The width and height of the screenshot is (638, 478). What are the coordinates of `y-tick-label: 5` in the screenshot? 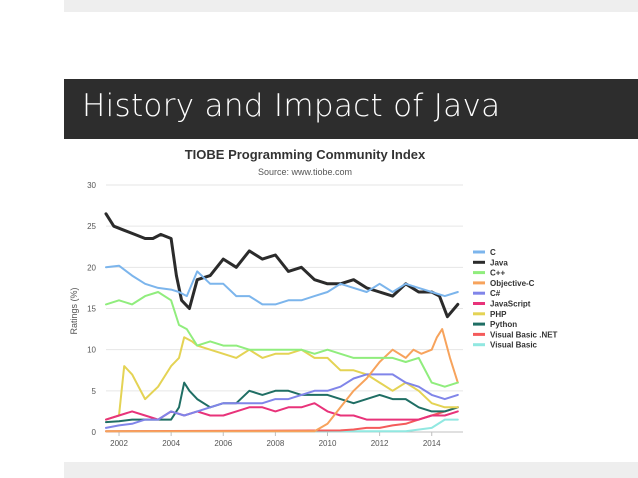 It's located at (94, 391).